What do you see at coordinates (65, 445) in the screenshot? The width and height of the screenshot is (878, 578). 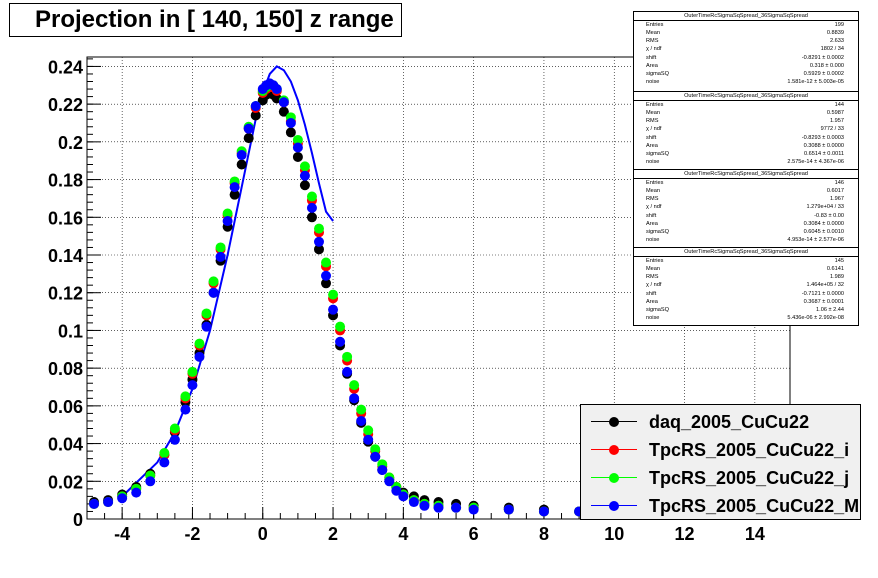 I see `y-tick-label: 0.04` at bounding box center [65, 445].